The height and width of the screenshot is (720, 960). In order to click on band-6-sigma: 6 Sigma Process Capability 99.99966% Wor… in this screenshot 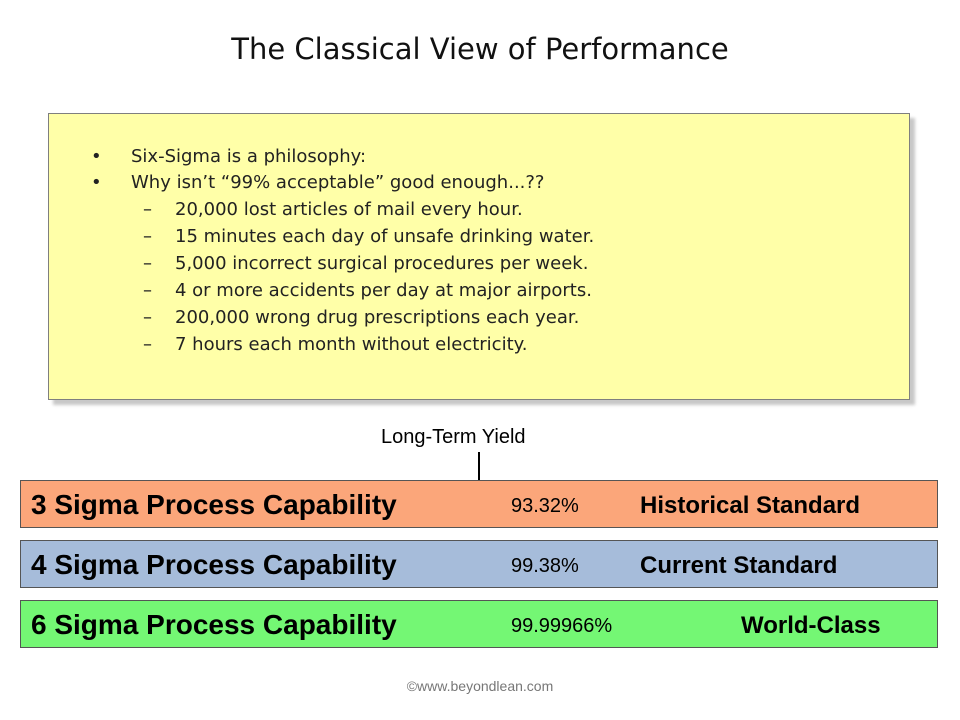, I will do `click(479, 624)`.